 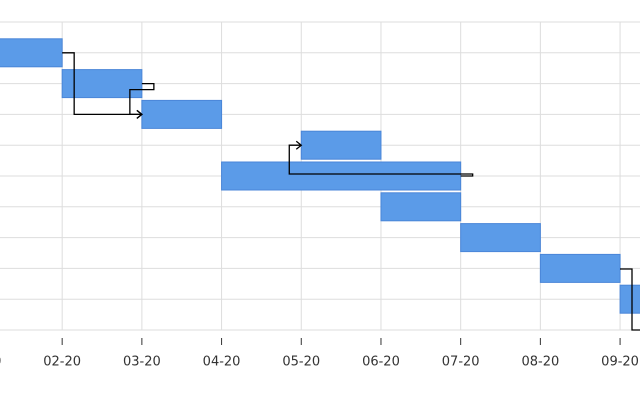 What do you see at coordinates (381, 362) in the screenshot?
I see `x-tick-label: 06-20` at bounding box center [381, 362].